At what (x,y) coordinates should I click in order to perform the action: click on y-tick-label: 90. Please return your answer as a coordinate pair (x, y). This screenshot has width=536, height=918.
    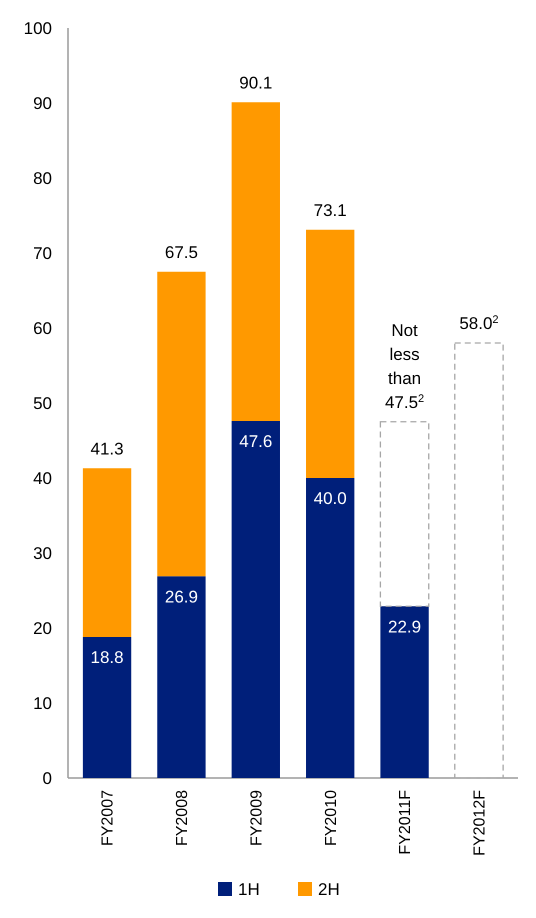
    Looking at the image, I should click on (42, 103).